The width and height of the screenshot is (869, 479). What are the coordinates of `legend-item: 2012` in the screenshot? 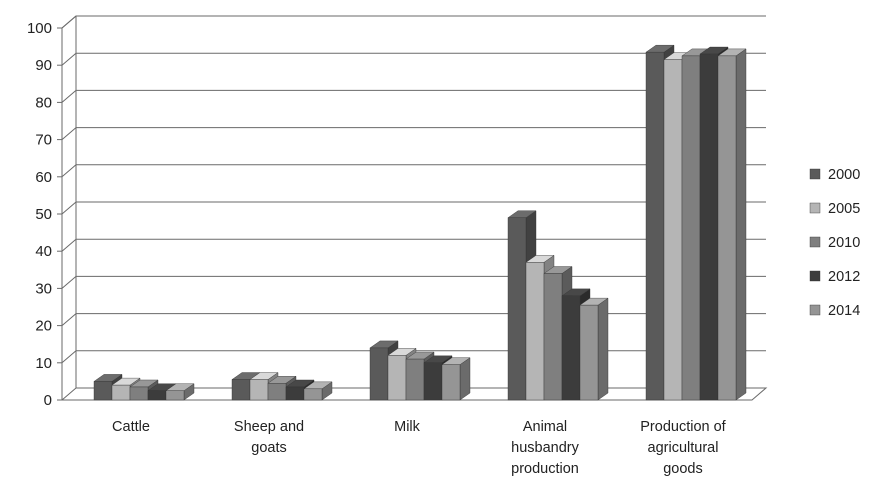 It's located at (834, 277).